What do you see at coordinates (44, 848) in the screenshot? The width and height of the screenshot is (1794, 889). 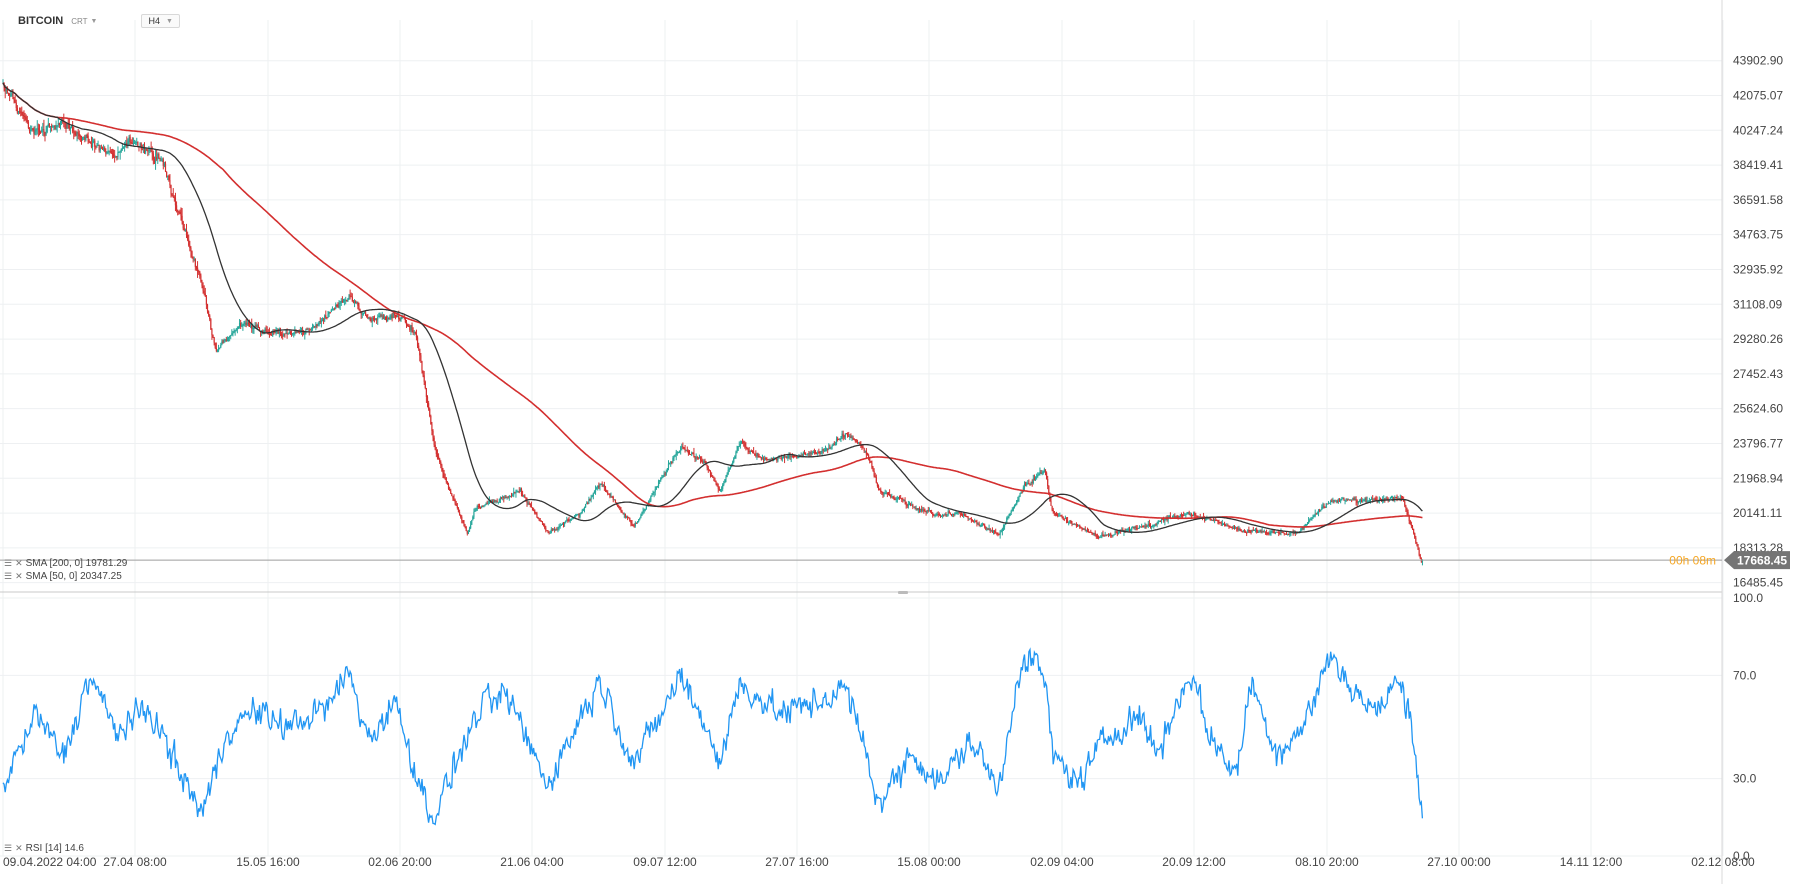 I see `indicator-row-rsi: ☰ ✕ RSI [14] 14.6` at bounding box center [44, 848].